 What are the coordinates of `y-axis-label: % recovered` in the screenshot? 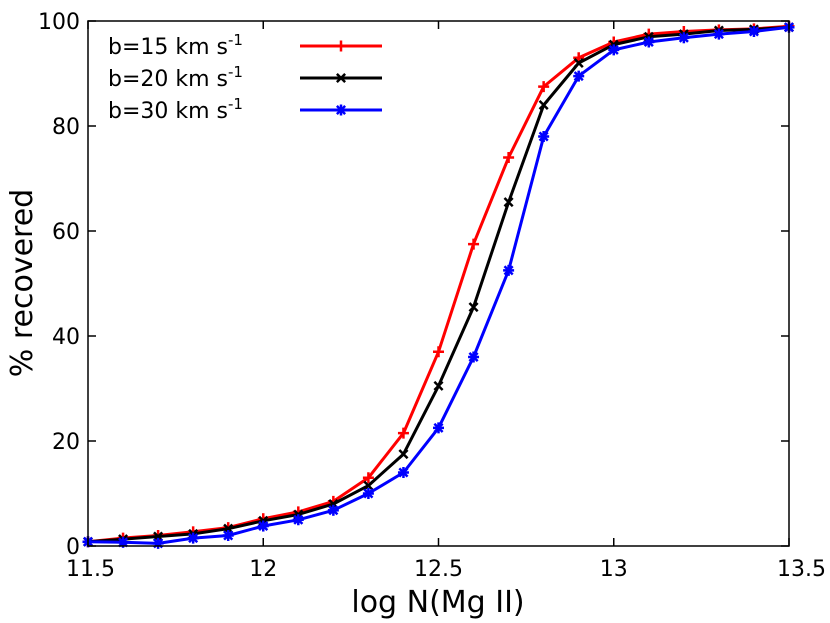 It's located at (22, 283).